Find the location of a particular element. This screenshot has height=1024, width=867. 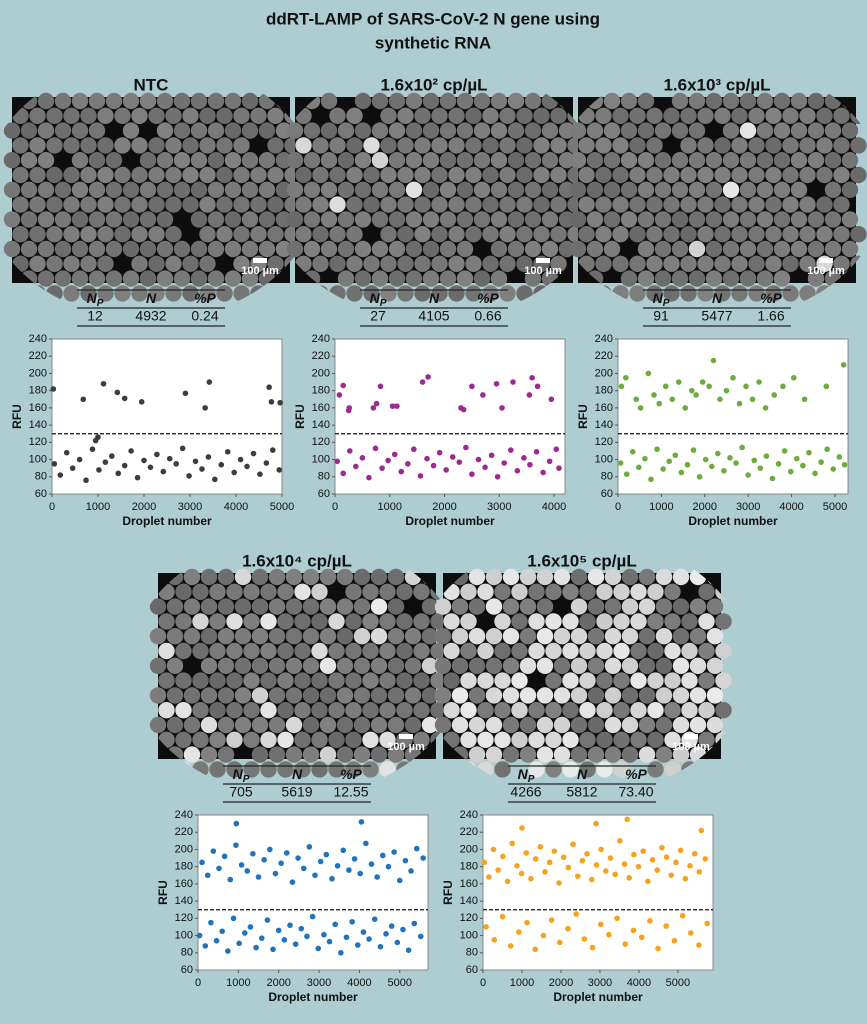

table-cell: 0.66 is located at coordinates (487, 316).